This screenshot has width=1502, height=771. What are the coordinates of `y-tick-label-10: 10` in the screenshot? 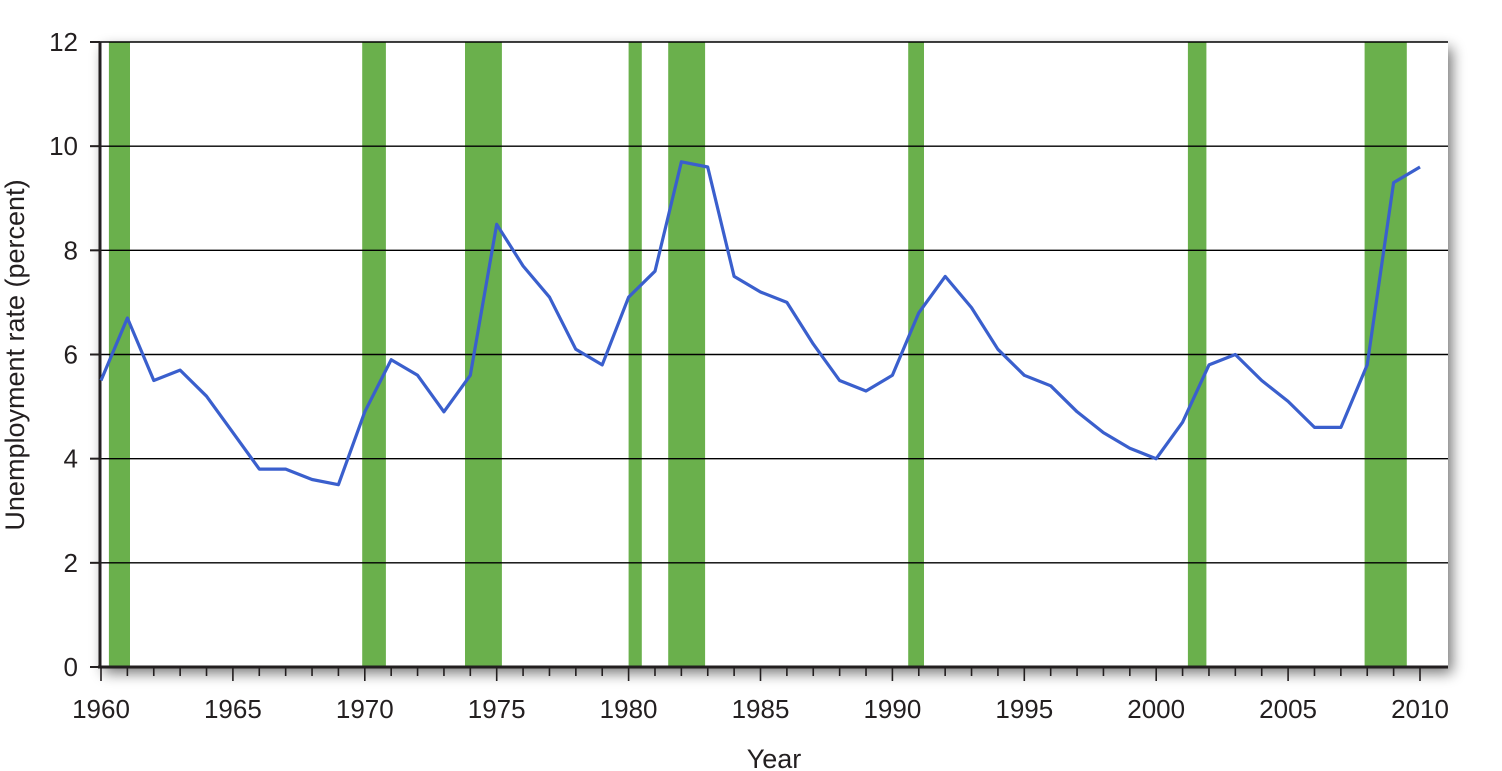 It's located at (63, 146).